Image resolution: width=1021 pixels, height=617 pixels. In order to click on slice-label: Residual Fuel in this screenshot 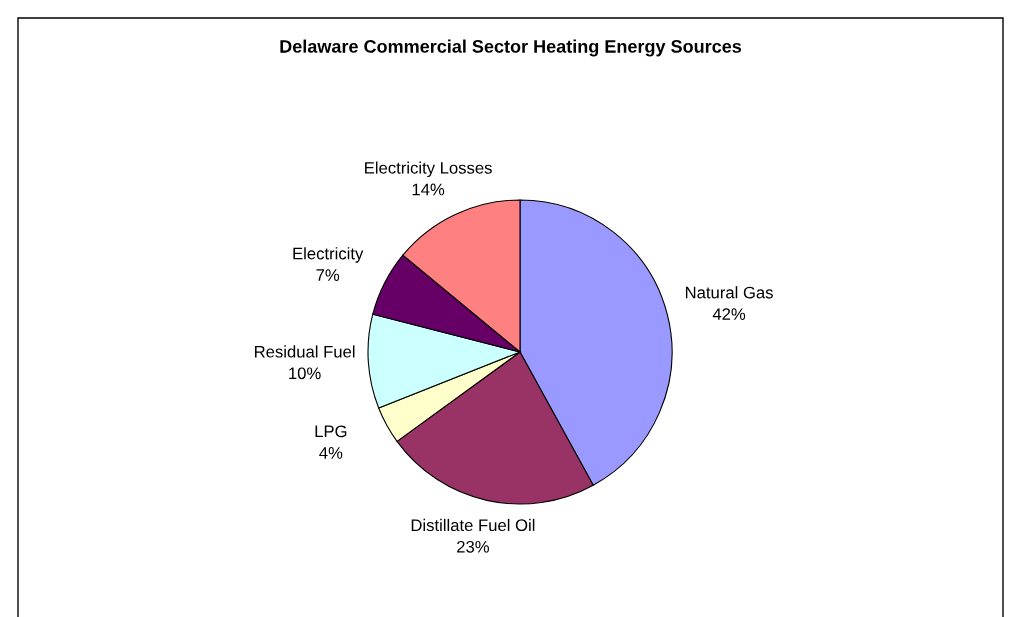, I will do `click(305, 351)`.